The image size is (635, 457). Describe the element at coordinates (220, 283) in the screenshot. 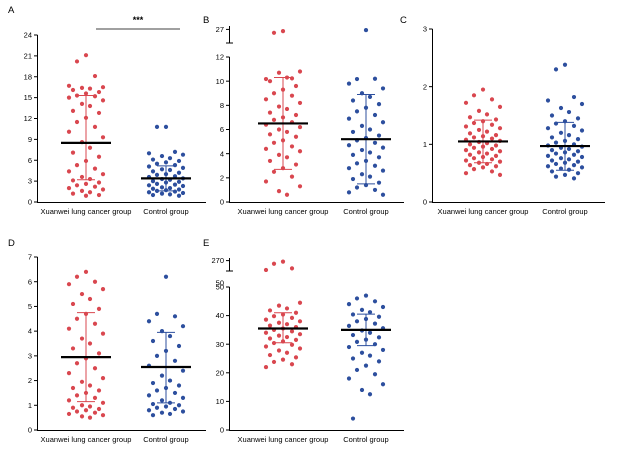

I see `y-tick-label: 50` at that location.